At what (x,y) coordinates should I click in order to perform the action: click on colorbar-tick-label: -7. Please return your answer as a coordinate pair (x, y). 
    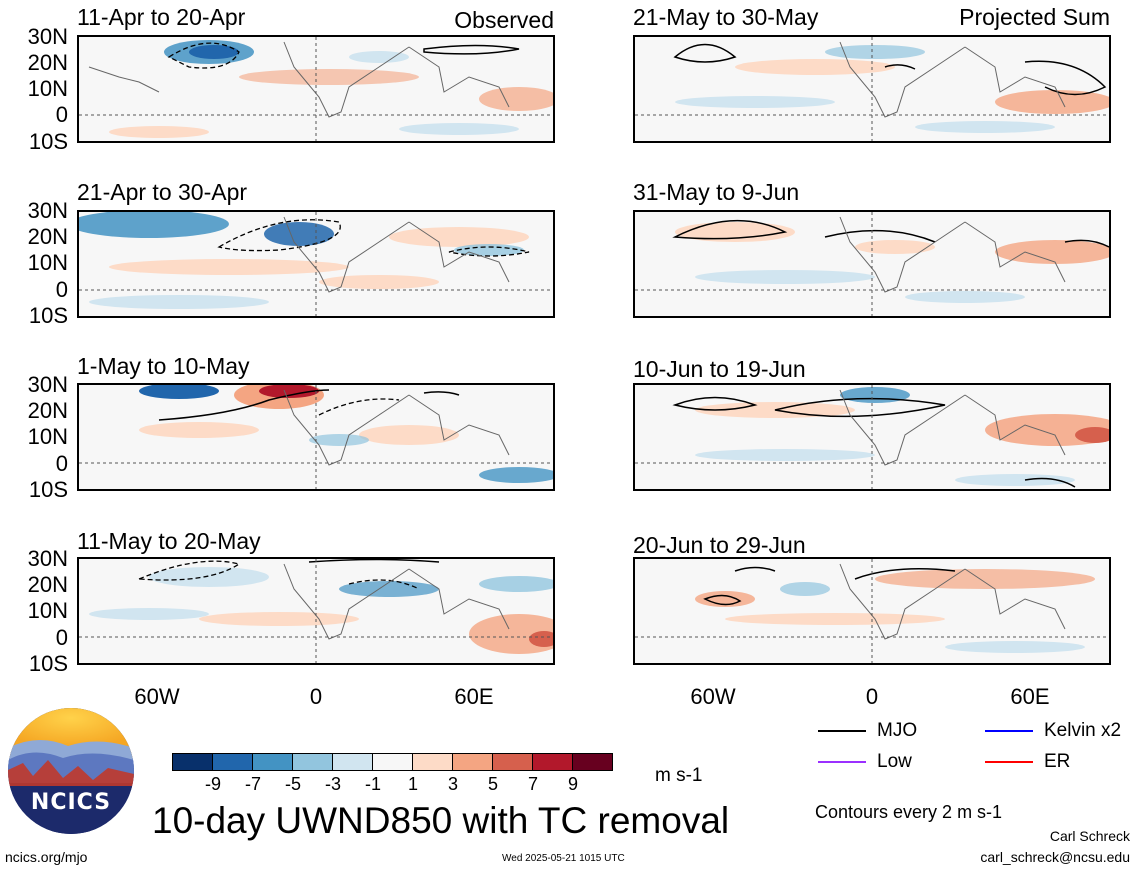
    Looking at the image, I should click on (252, 784).